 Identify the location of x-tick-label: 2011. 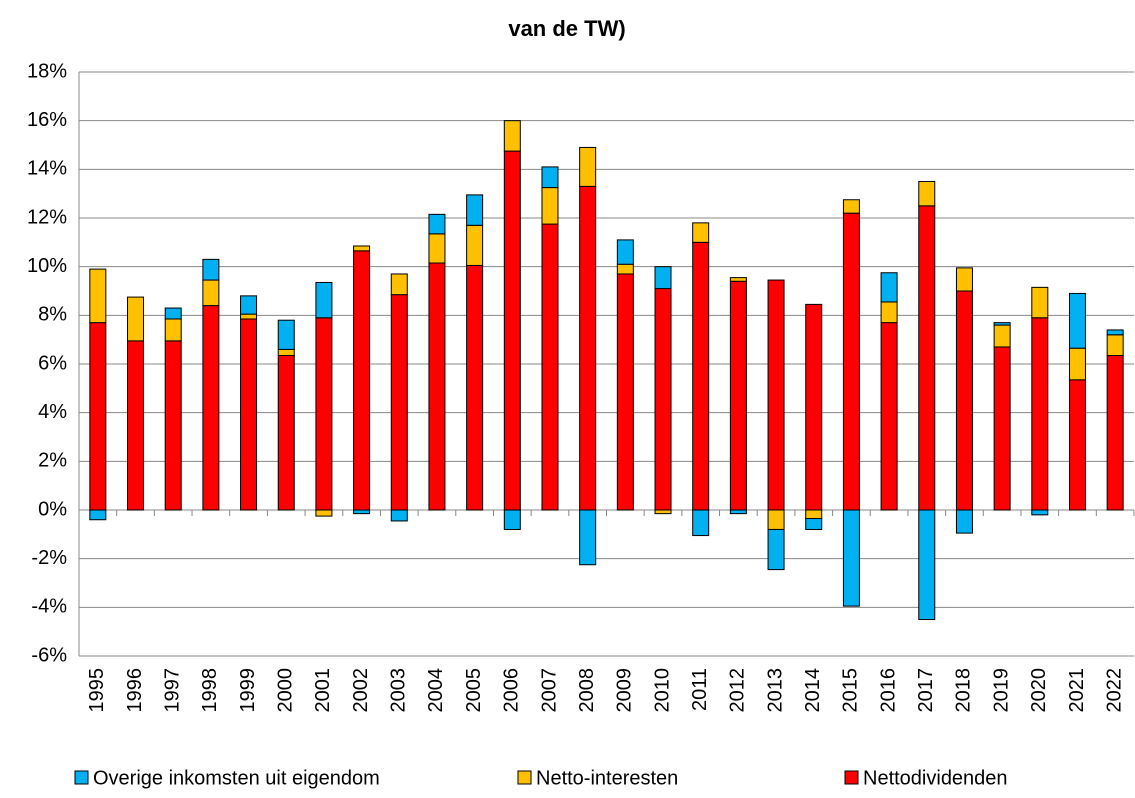
(700, 689).